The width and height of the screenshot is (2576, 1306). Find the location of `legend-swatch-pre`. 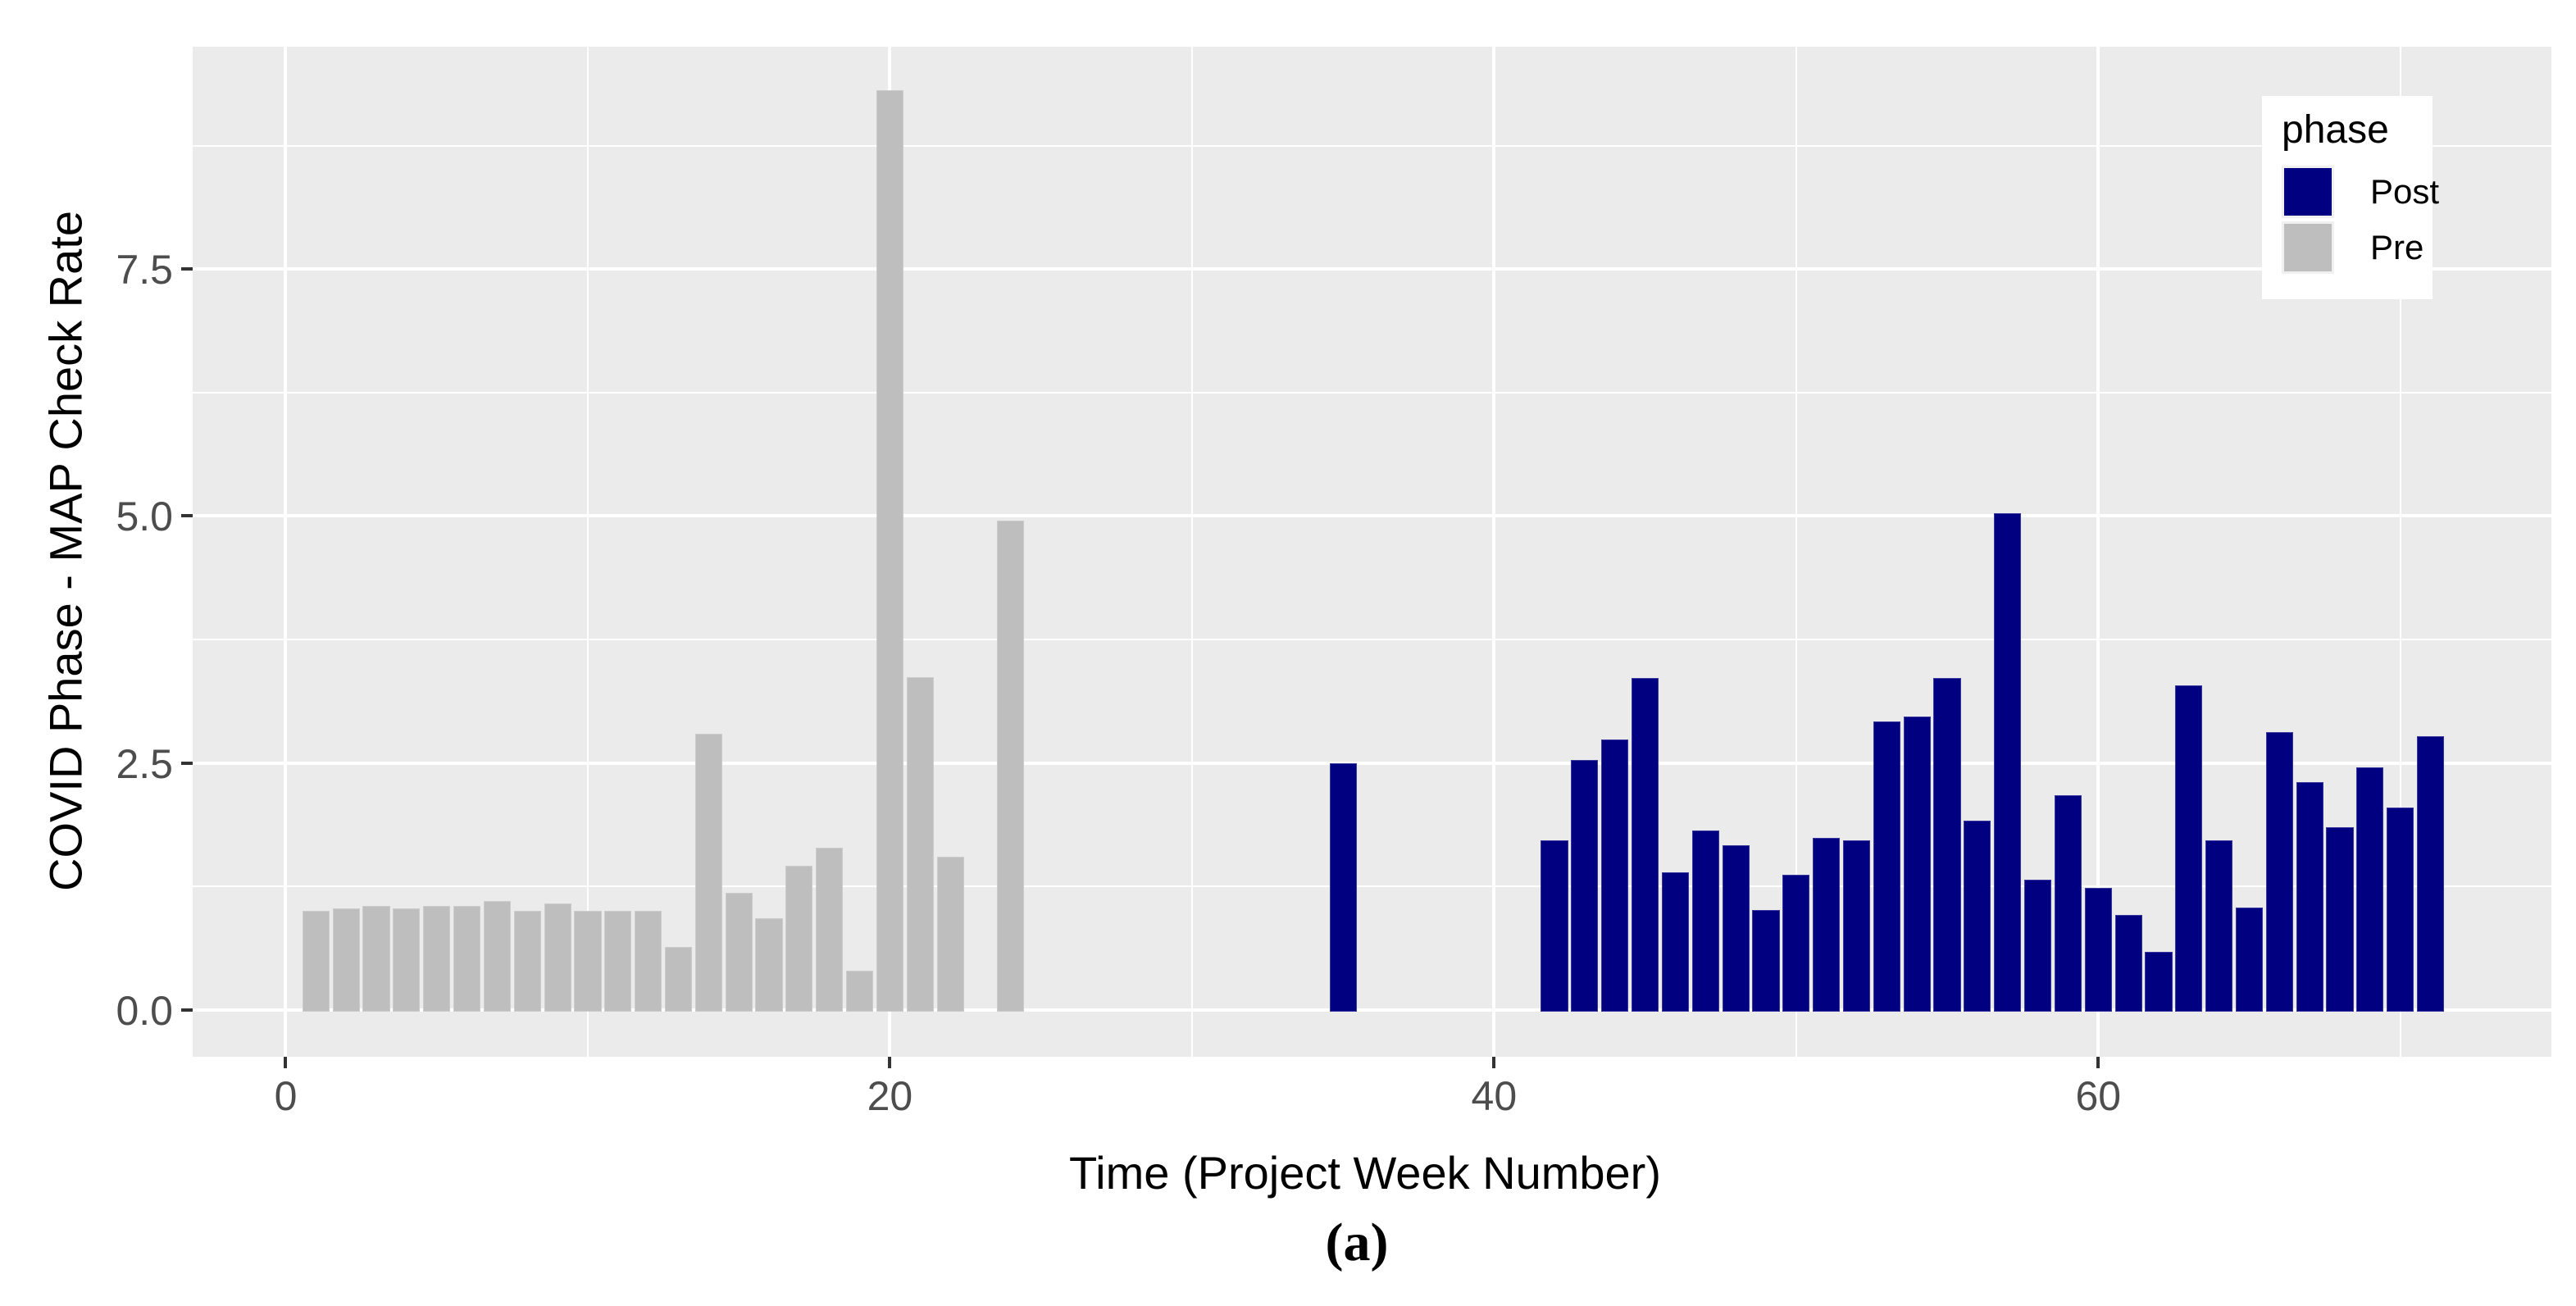

legend-swatch-pre is located at coordinates (2308, 247).